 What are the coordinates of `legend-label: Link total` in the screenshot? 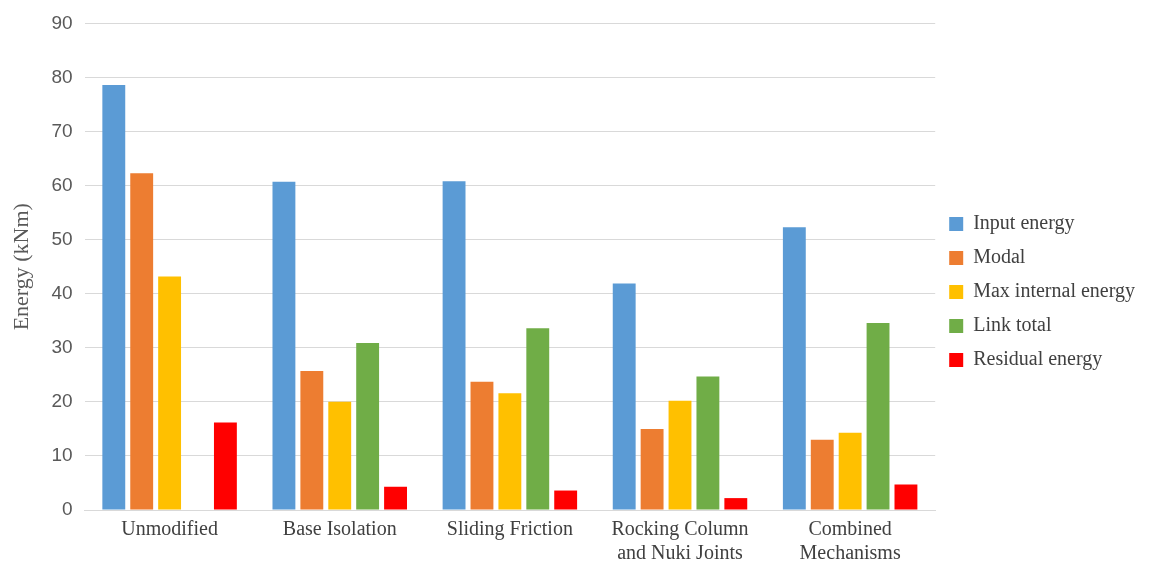 It's located at (1012, 324).